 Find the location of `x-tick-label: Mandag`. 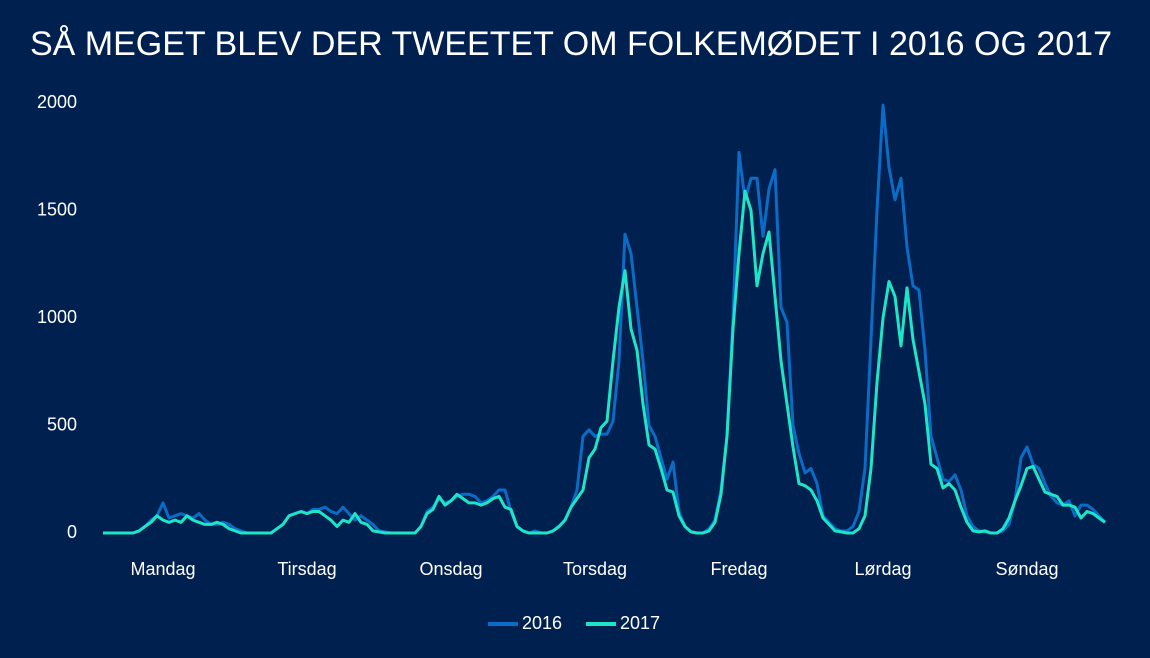

x-tick-label: Mandag is located at coordinates (162, 569).